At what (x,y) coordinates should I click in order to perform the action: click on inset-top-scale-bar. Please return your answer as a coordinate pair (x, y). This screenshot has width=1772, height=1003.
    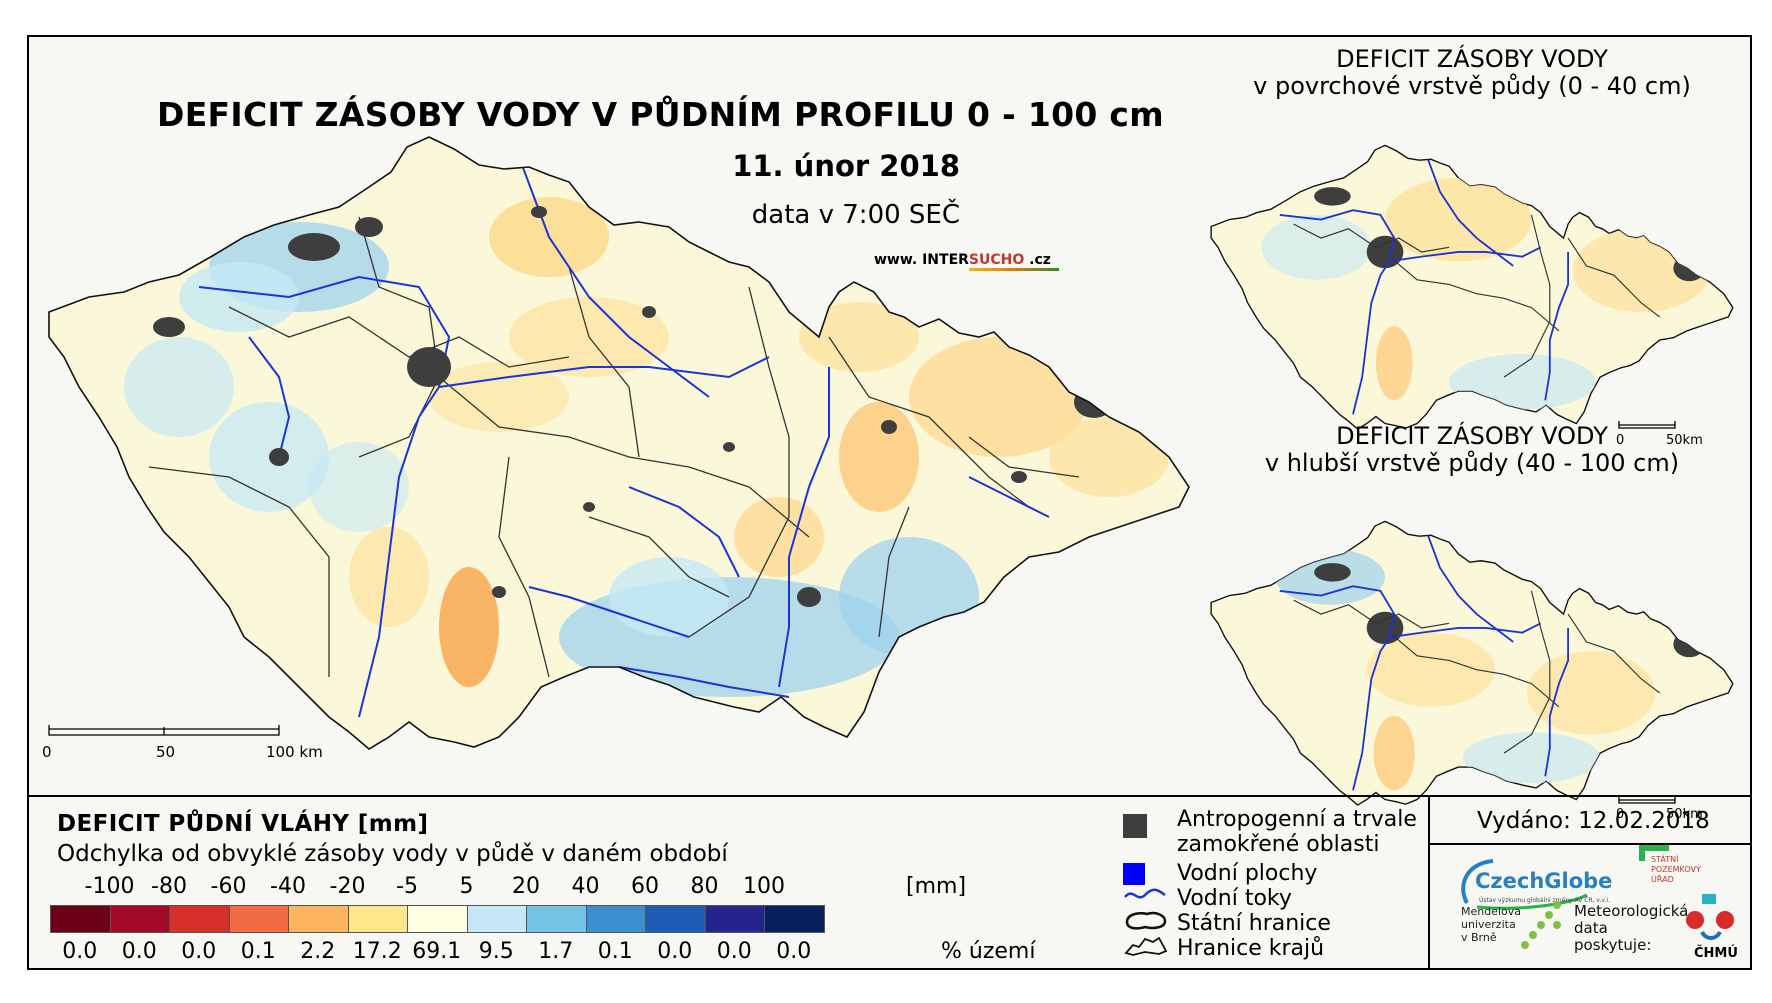
    Looking at the image, I should click on (1647, 425).